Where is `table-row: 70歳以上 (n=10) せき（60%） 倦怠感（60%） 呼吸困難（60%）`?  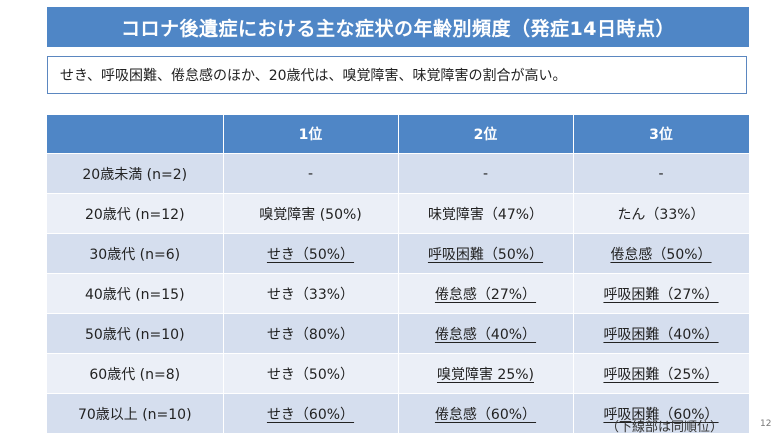 table-row: 70歳以上 (n=10) せき（60%） 倦怠感（60%） 呼吸困難（60%） is located at coordinates (398, 413).